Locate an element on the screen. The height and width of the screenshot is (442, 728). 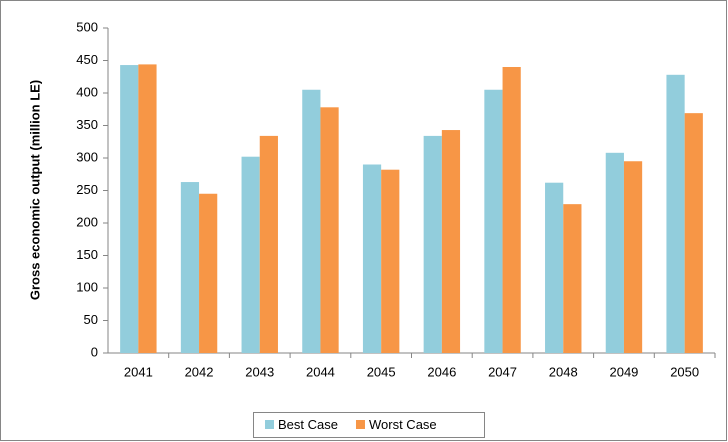
legend-box is located at coordinates (369, 425).